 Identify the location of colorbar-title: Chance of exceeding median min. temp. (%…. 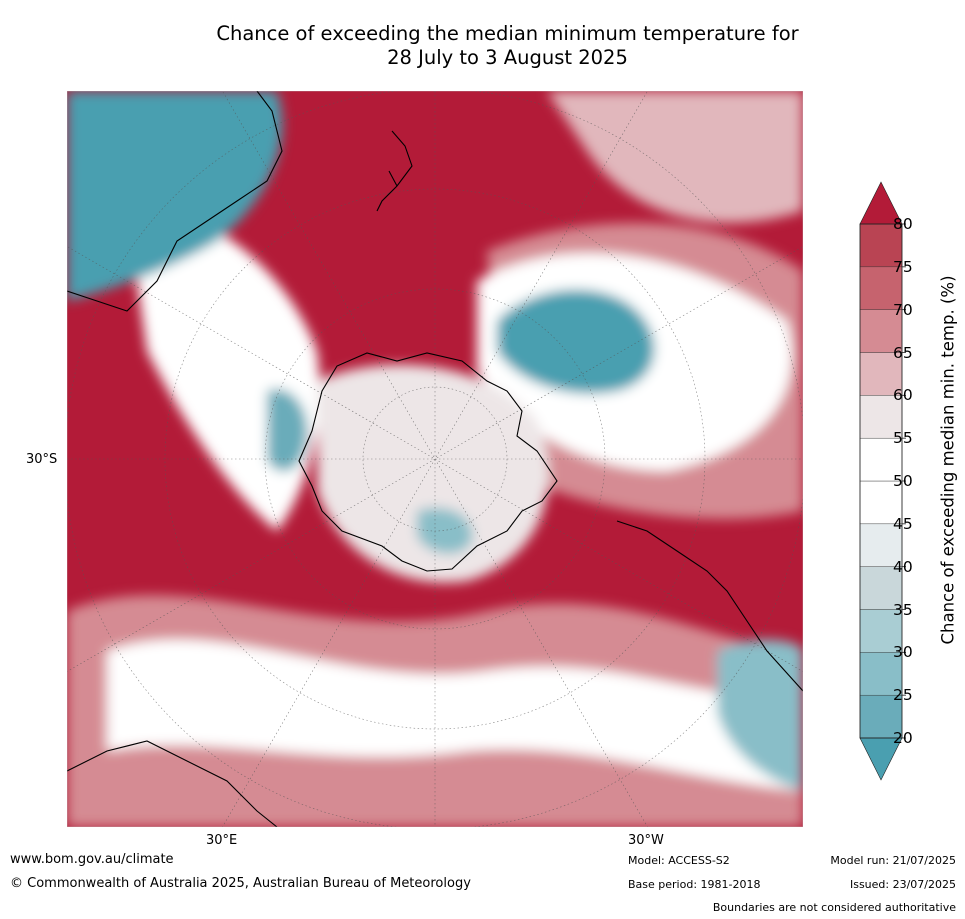
(948, 460).